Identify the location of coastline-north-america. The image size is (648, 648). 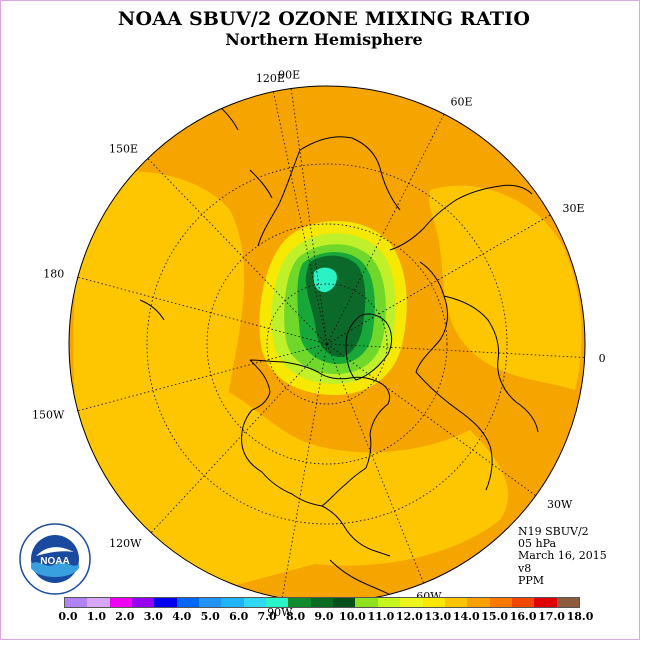
(316, 458).